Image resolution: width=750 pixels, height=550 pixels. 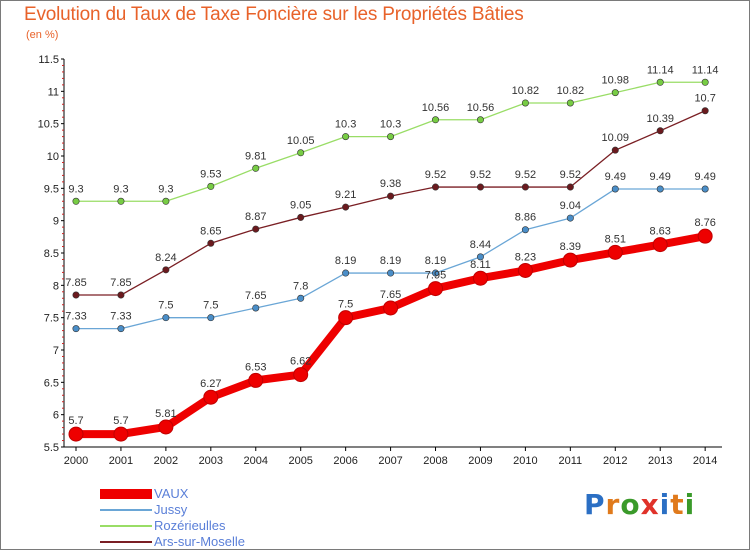 What do you see at coordinates (480, 245) in the screenshot?
I see `data-label: 8.44` at bounding box center [480, 245].